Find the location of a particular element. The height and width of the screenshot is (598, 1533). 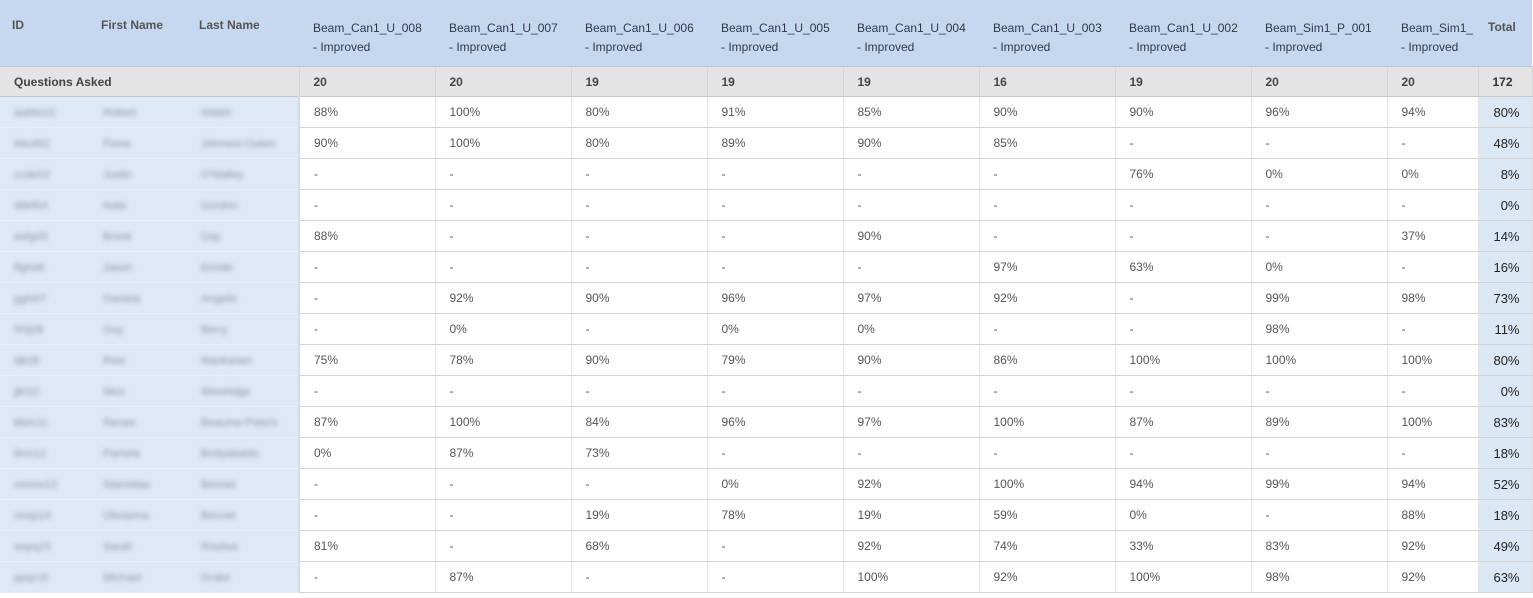

score-cell: 59% is located at coordinates (1047, 515).